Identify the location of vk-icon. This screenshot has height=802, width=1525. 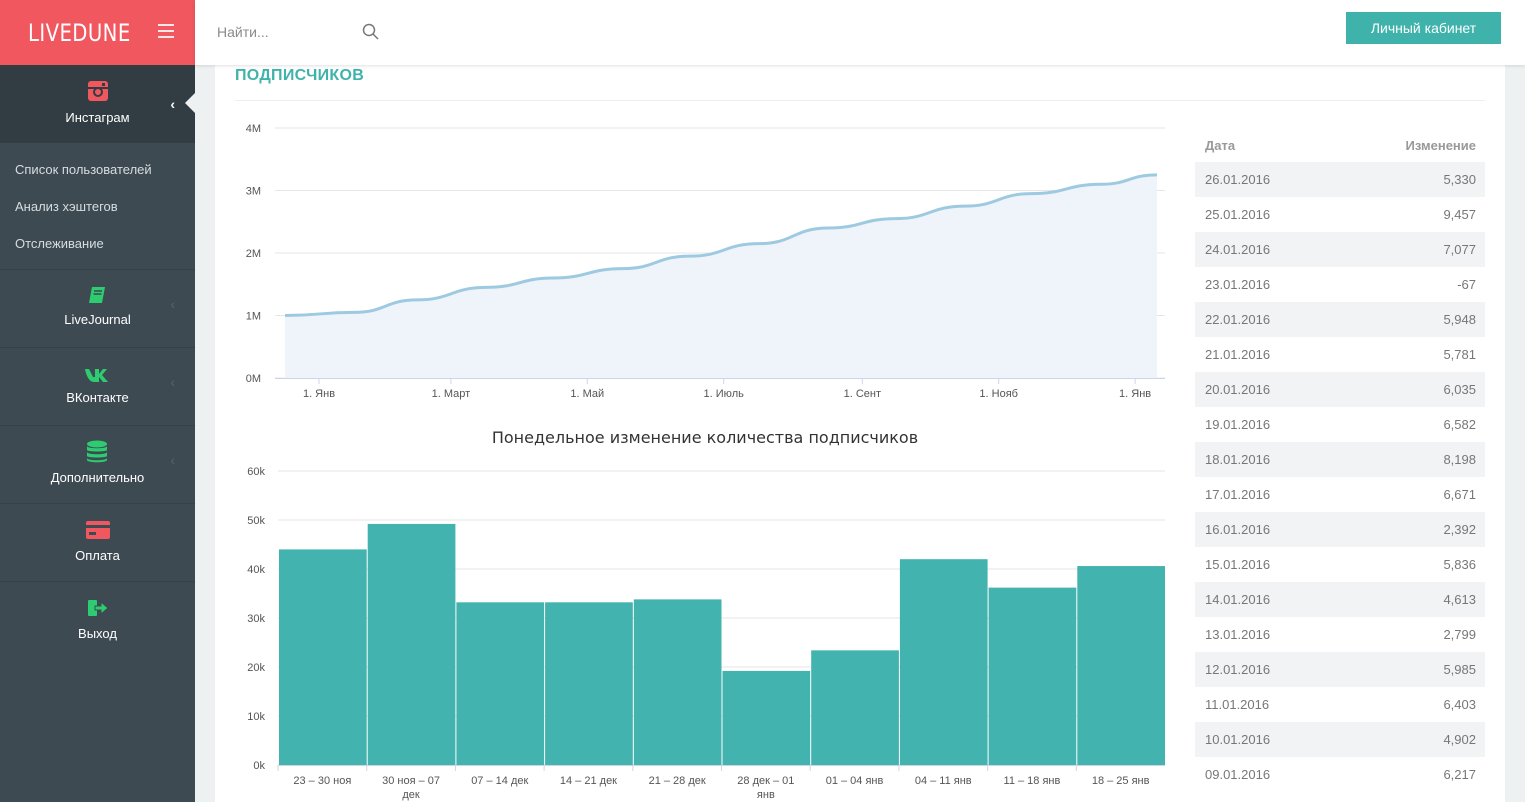
(96, 375).